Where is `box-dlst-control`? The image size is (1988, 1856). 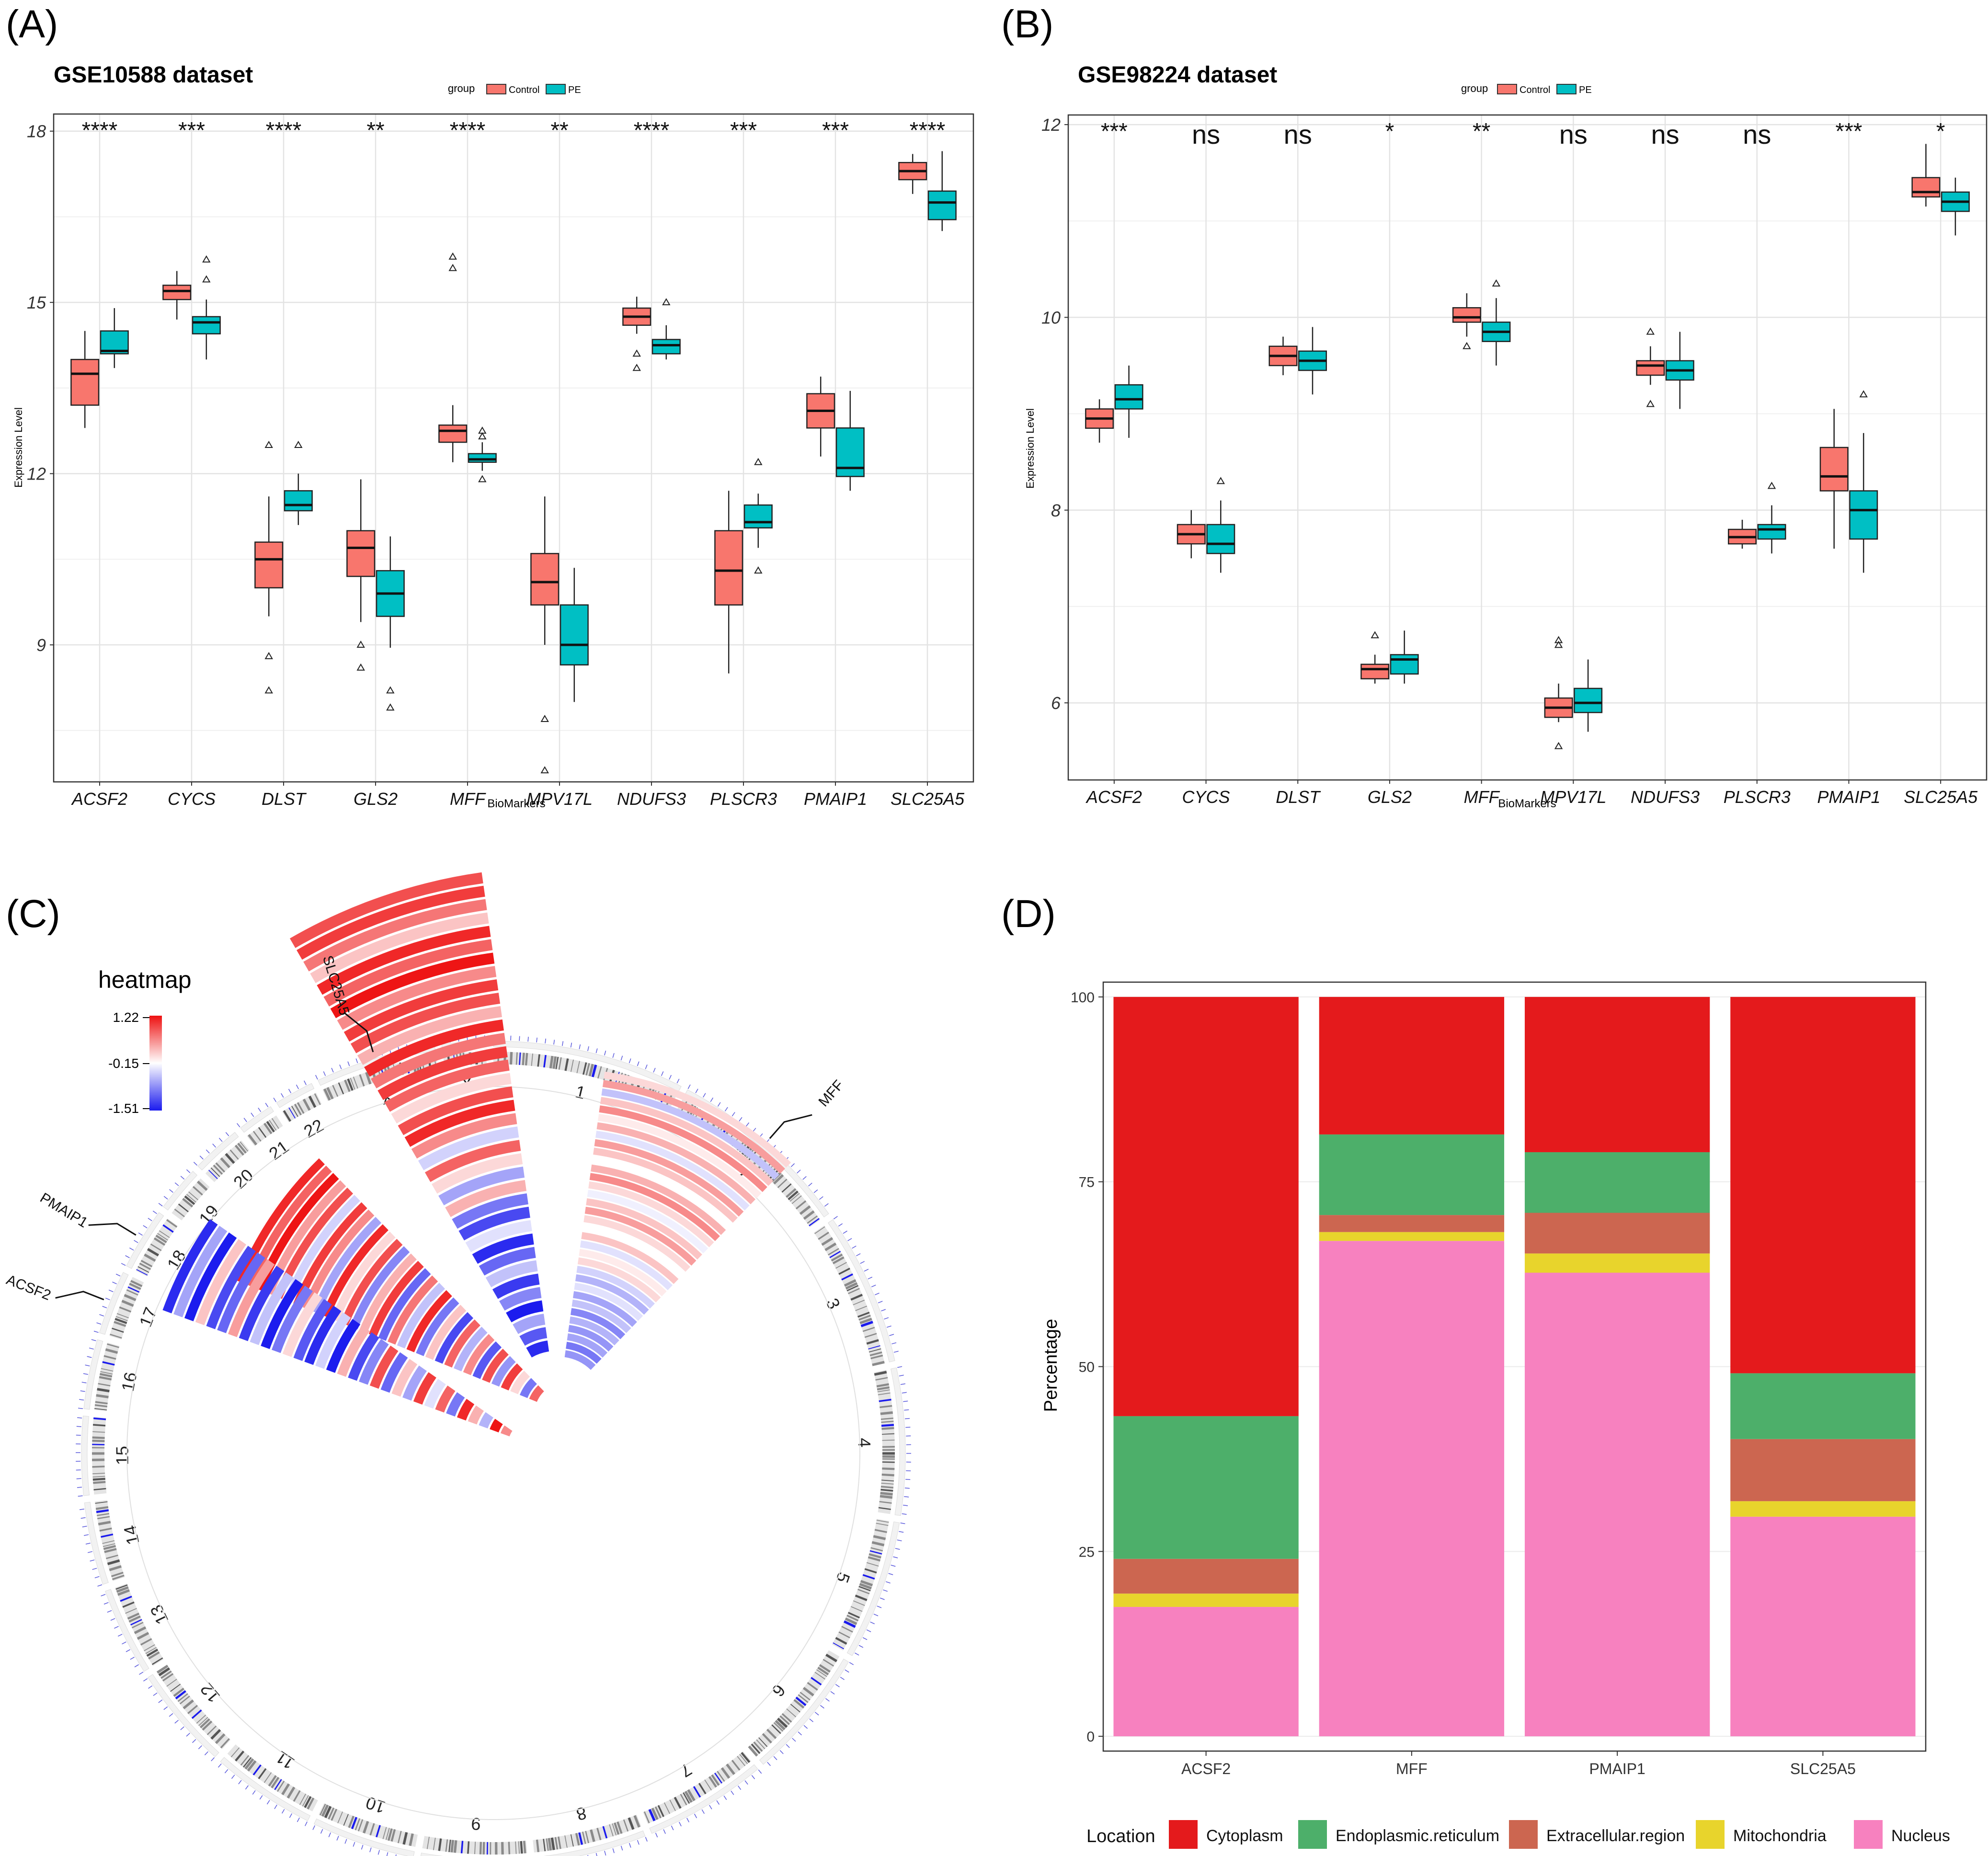
box-dlst-control is located at coordinates (269, 565).